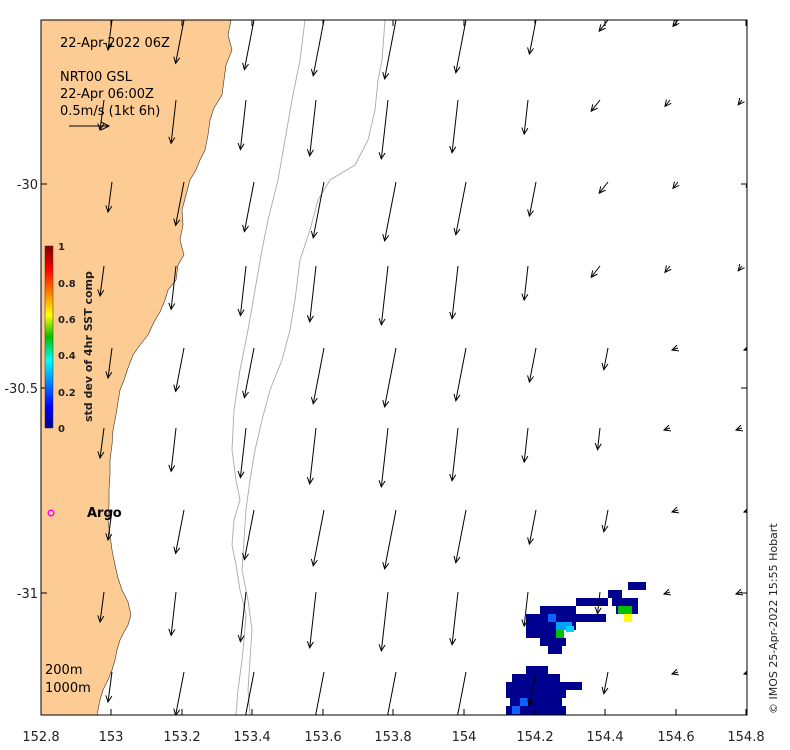  I want to click on contour-label-1000m: 1000m, so click(68, 688).